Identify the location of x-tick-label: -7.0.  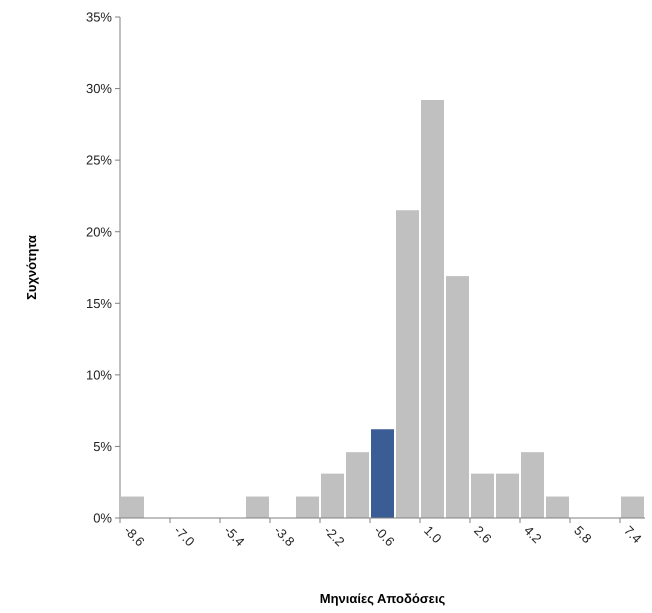
(184, 536).